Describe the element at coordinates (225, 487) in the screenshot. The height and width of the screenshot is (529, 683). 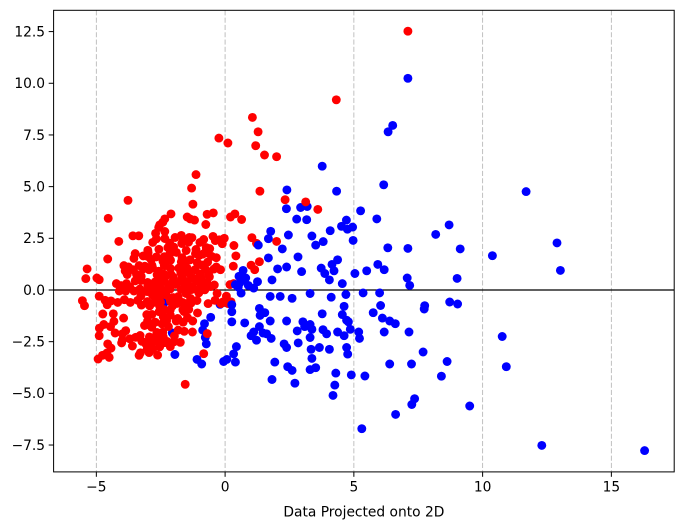
I see `x-tick-label: 0` at that location.